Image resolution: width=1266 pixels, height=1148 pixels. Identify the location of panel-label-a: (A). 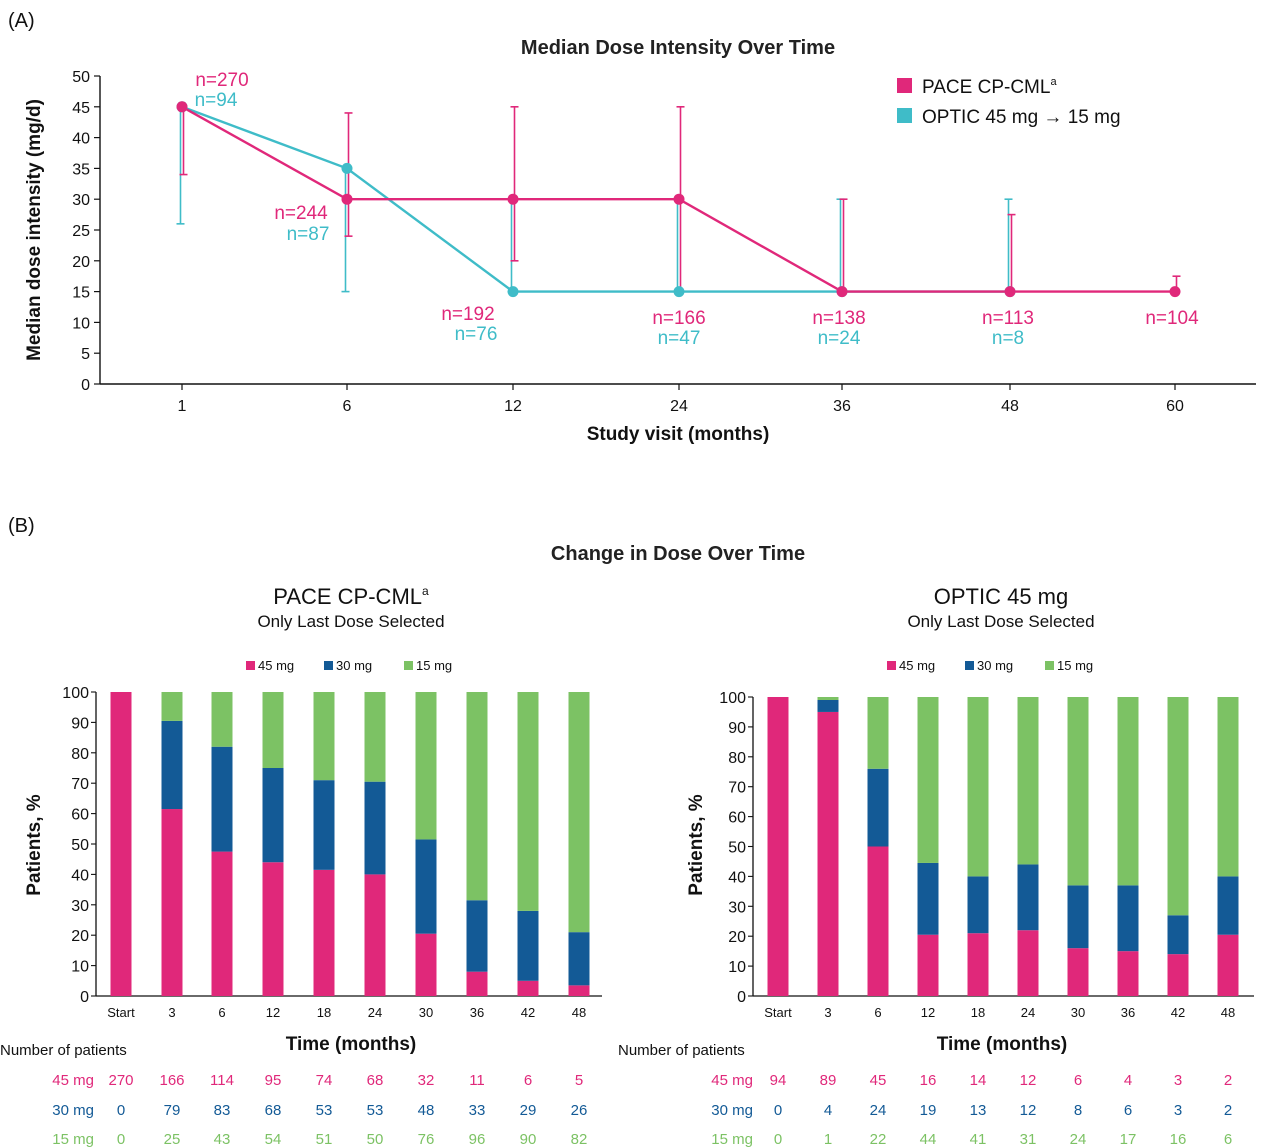
(21, 21).